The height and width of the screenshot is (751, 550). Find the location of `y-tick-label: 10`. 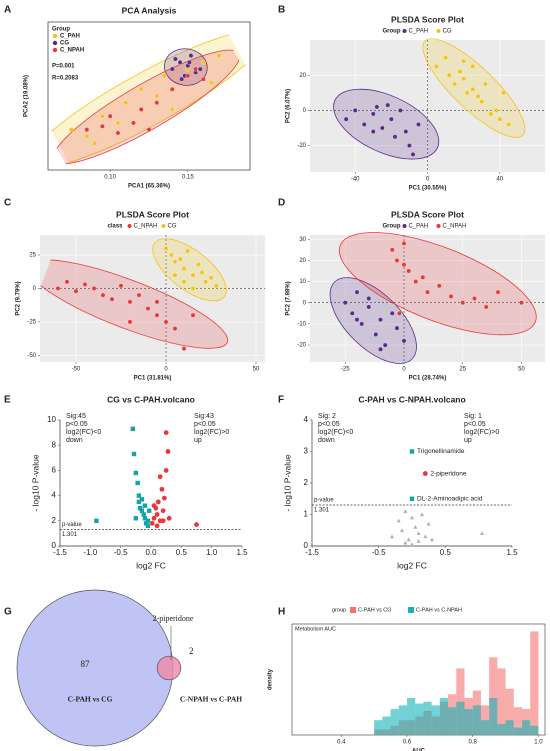

y-tick-label: 10 is located at coordinates (51, 419).